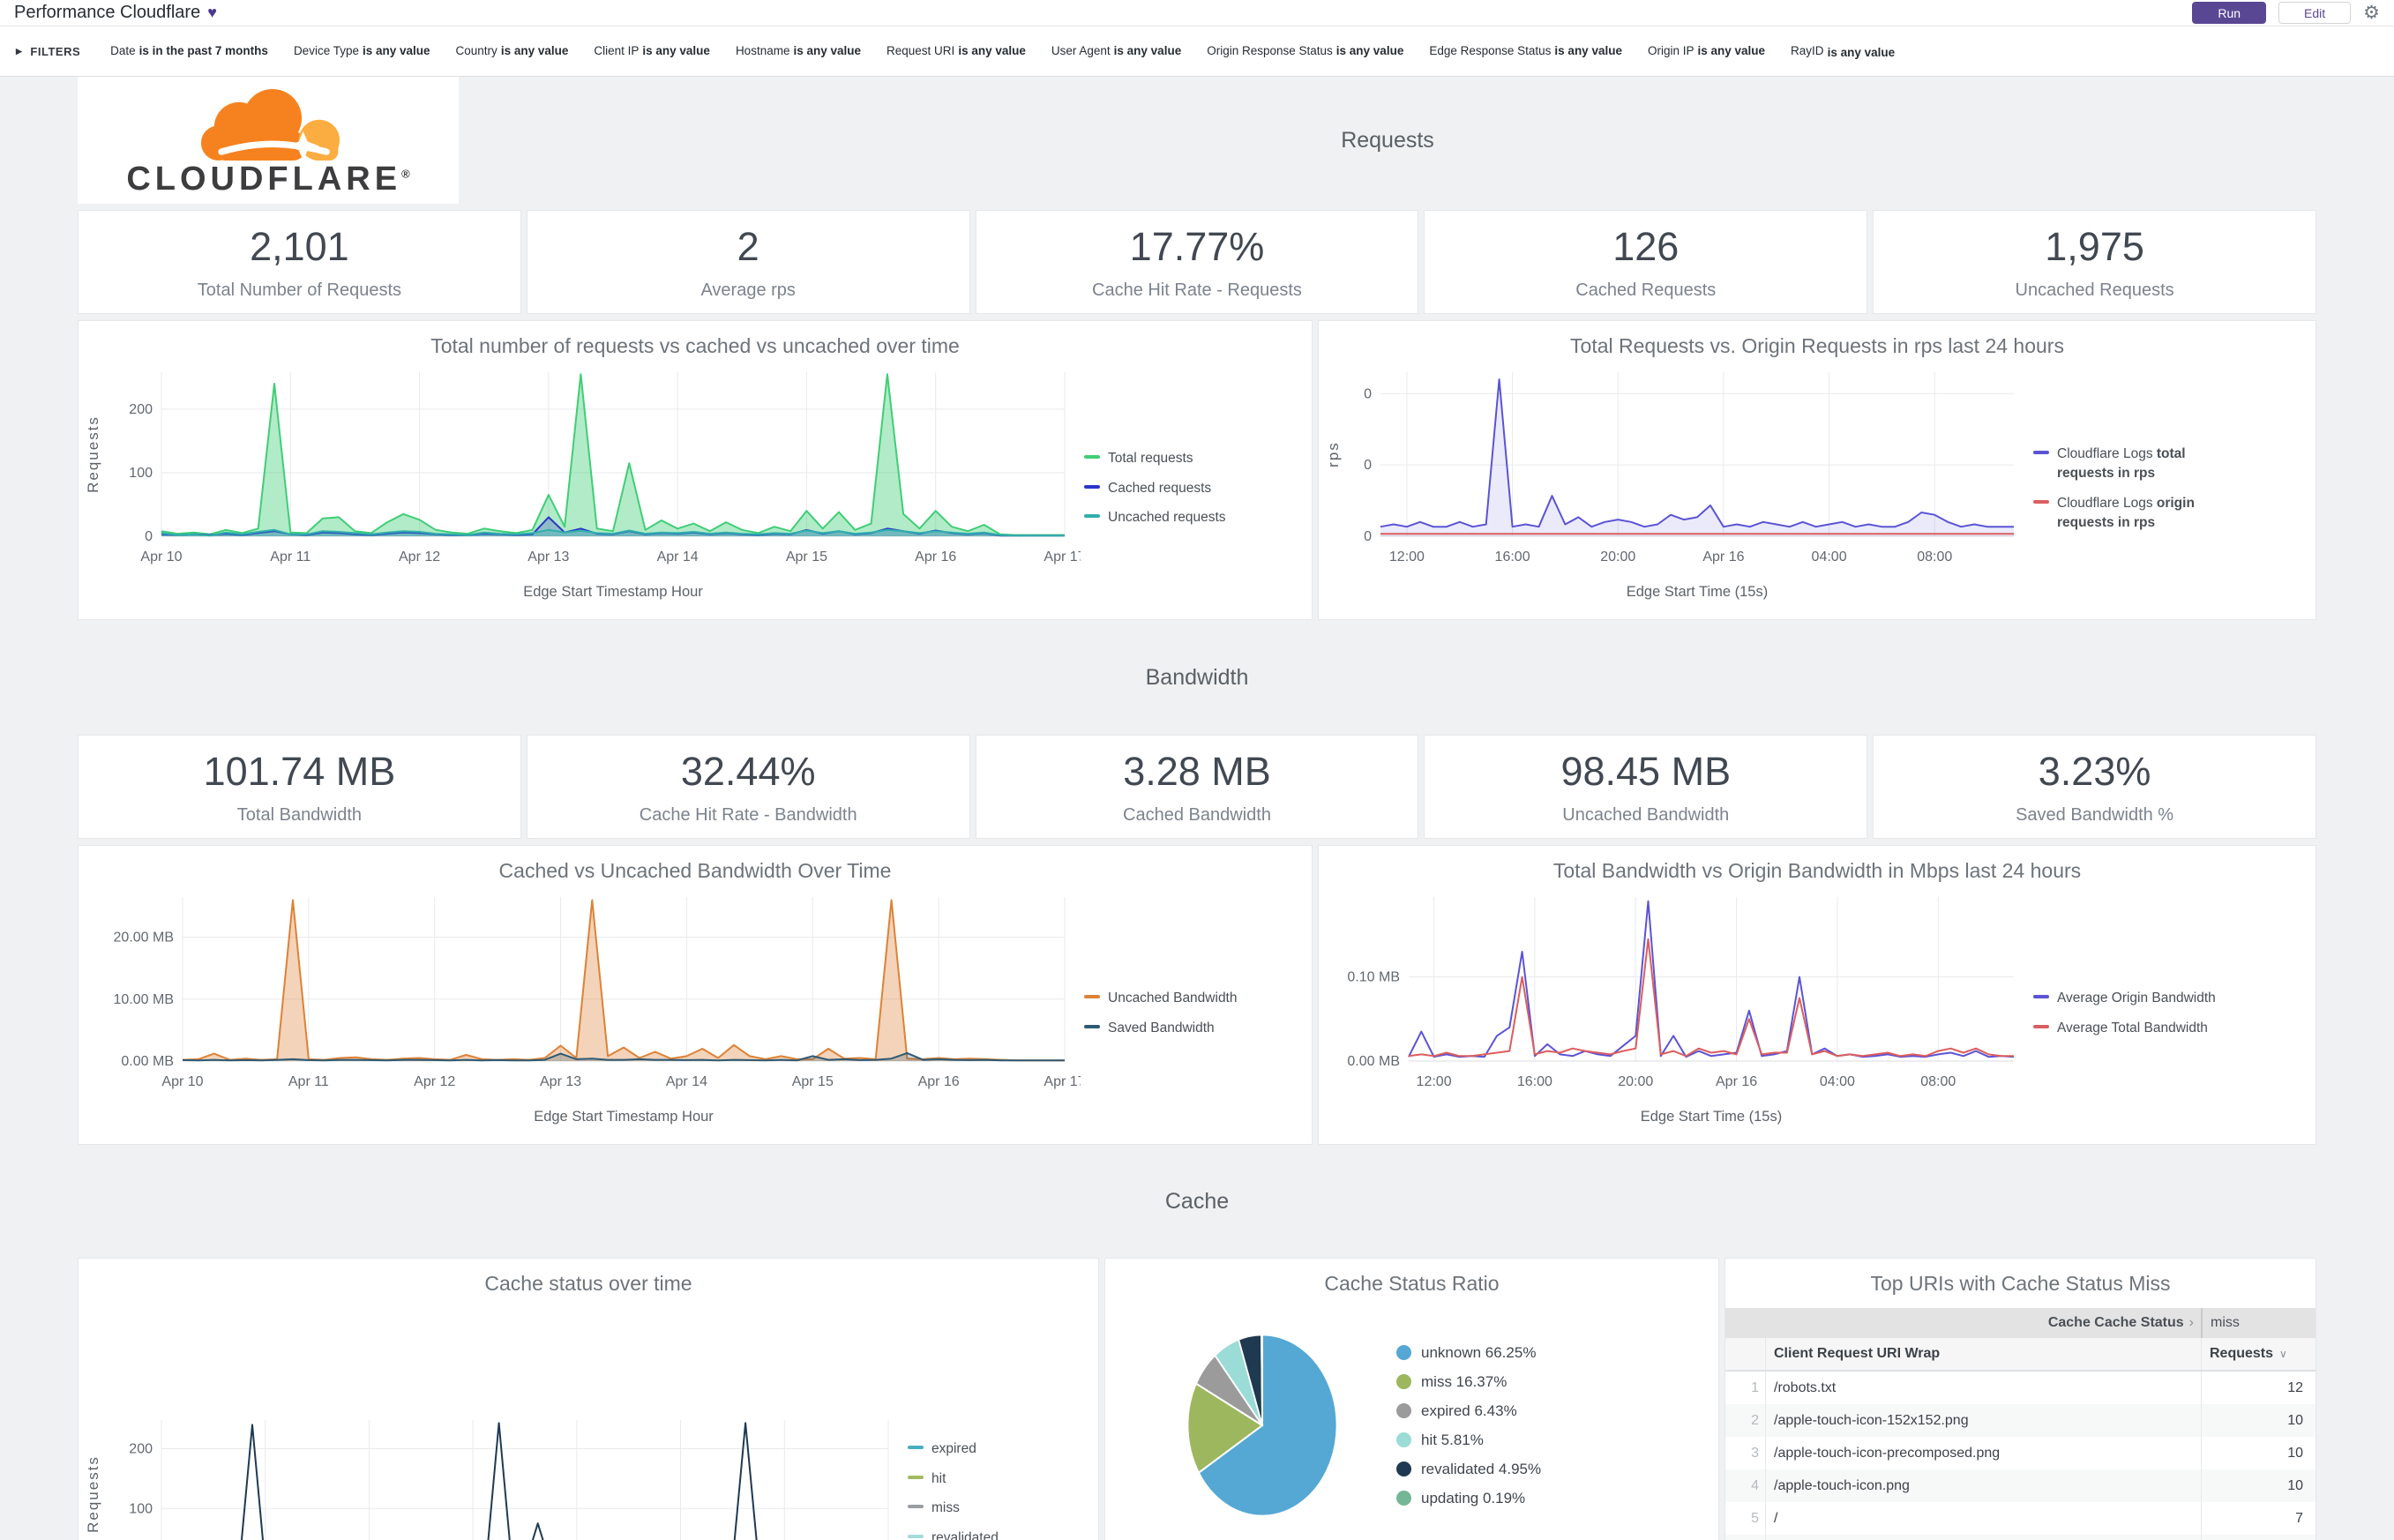 The width and height of the screenshot is (2394, 1540). I want to click on legend-item: Cached requests, so click(1155, 488).